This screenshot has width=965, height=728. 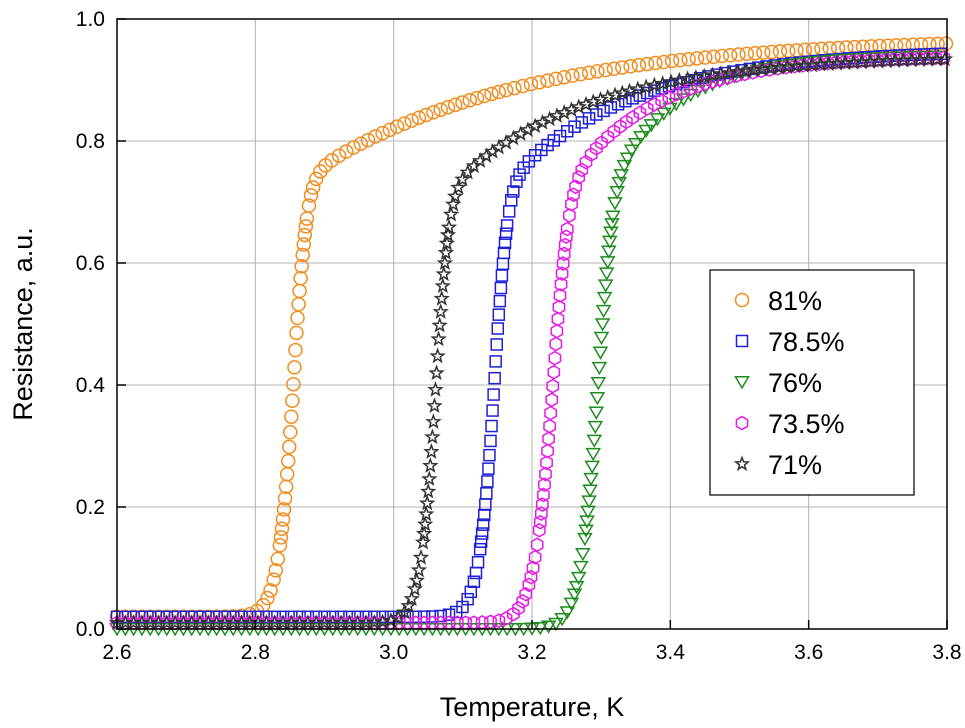 What do you see at coordinates (393, 652) in the screenshot?
I see `x-tick-label: 3.0` at bounding box center [393, 652].